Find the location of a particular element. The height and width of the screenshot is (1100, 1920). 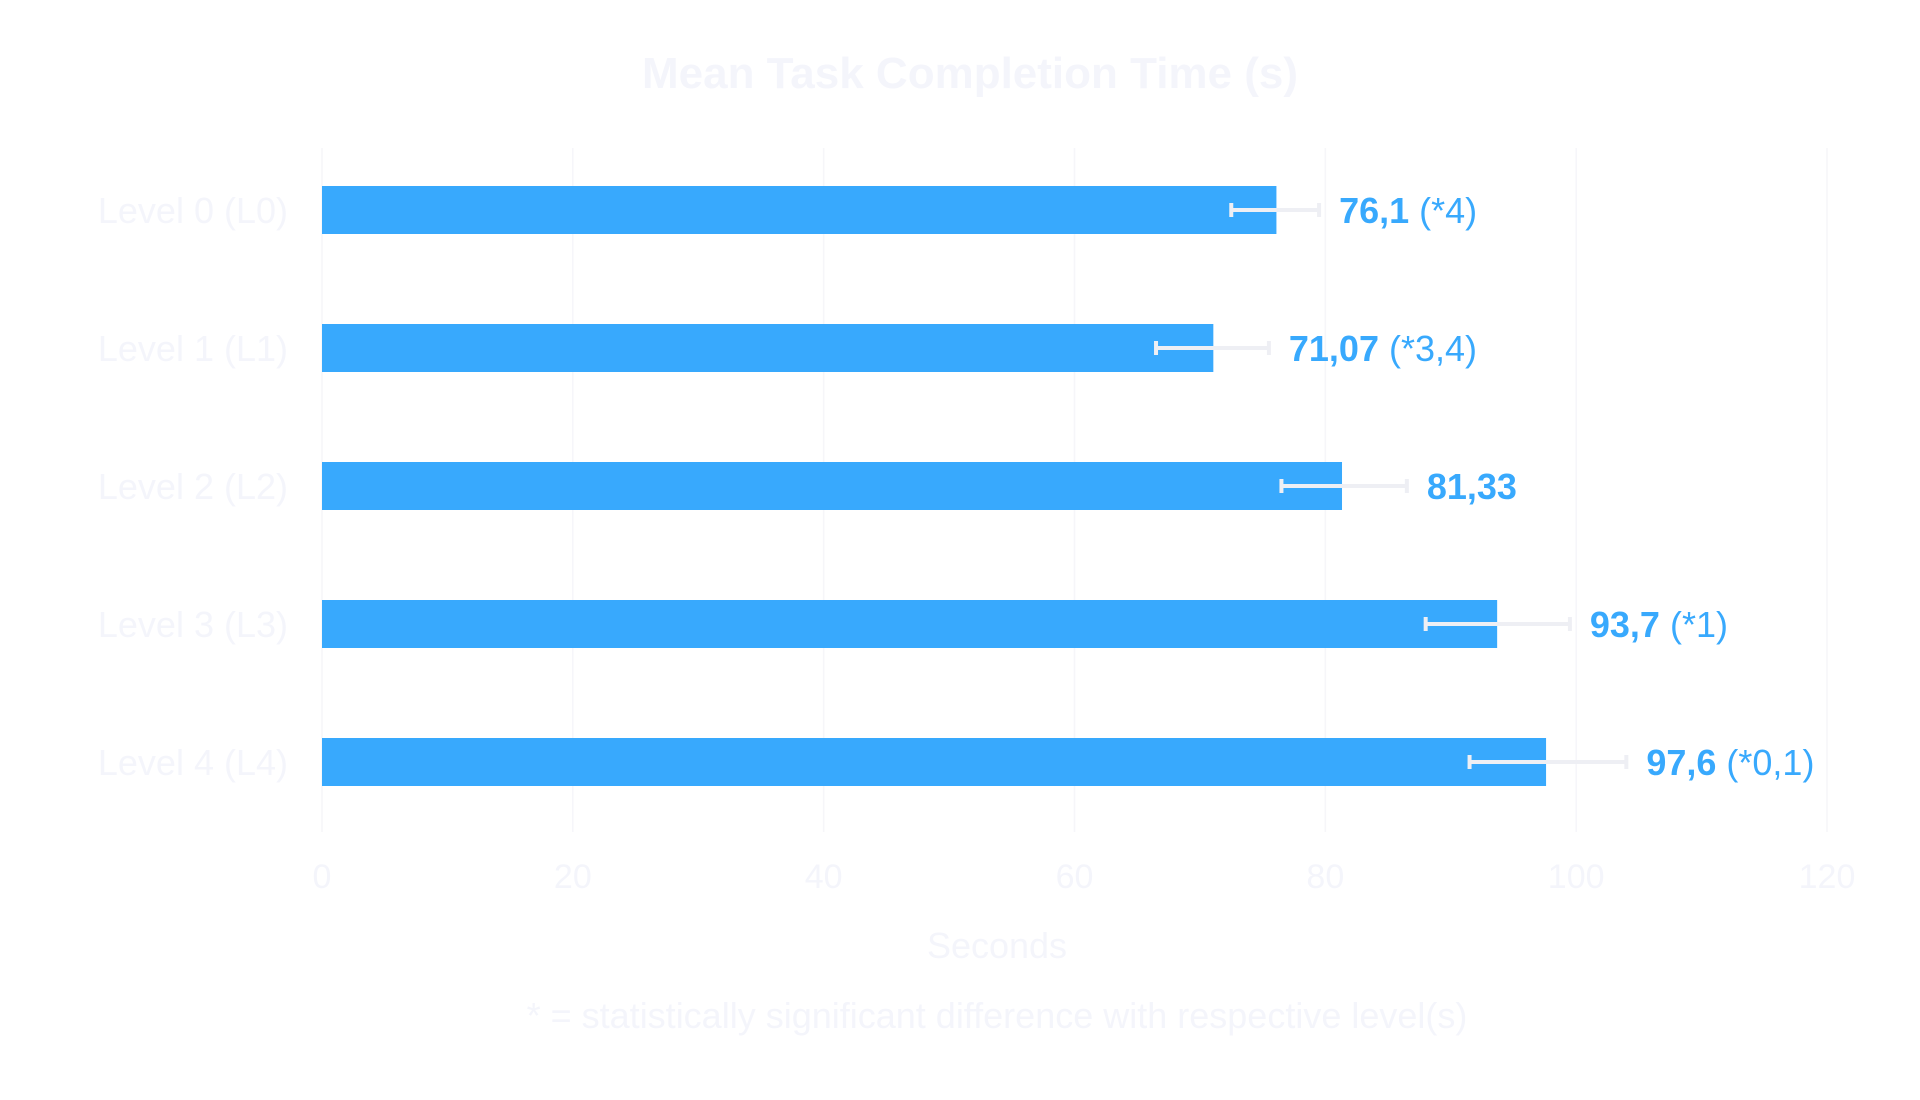

category-label: Level 3 (L3) is located at coordinates (193, 624).